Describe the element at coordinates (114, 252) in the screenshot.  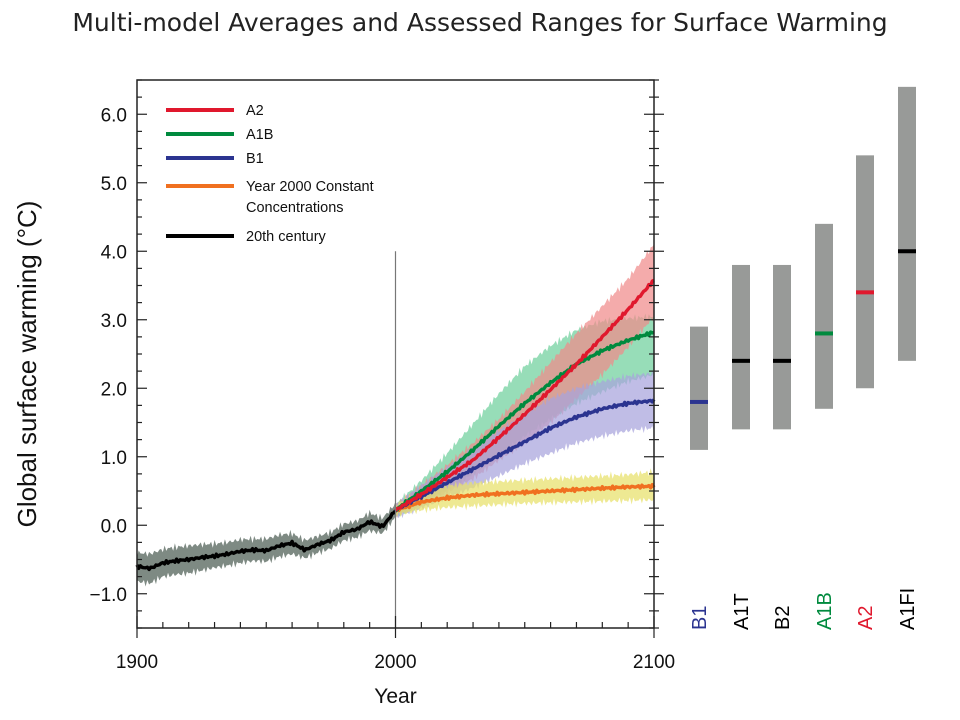
I see `y-tick-label: 4.0` at that location.